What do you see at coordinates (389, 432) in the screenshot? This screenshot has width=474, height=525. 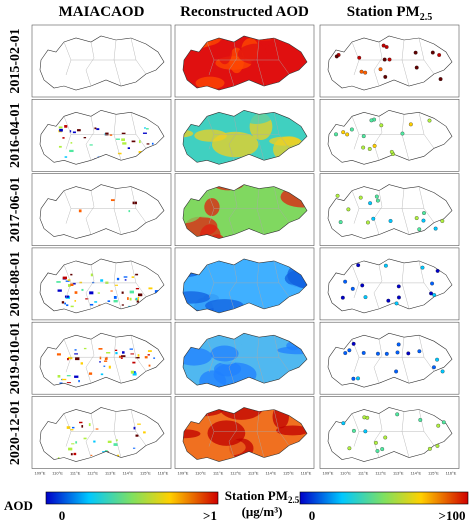 I see `map-panel` at bounding box center [389, 432].